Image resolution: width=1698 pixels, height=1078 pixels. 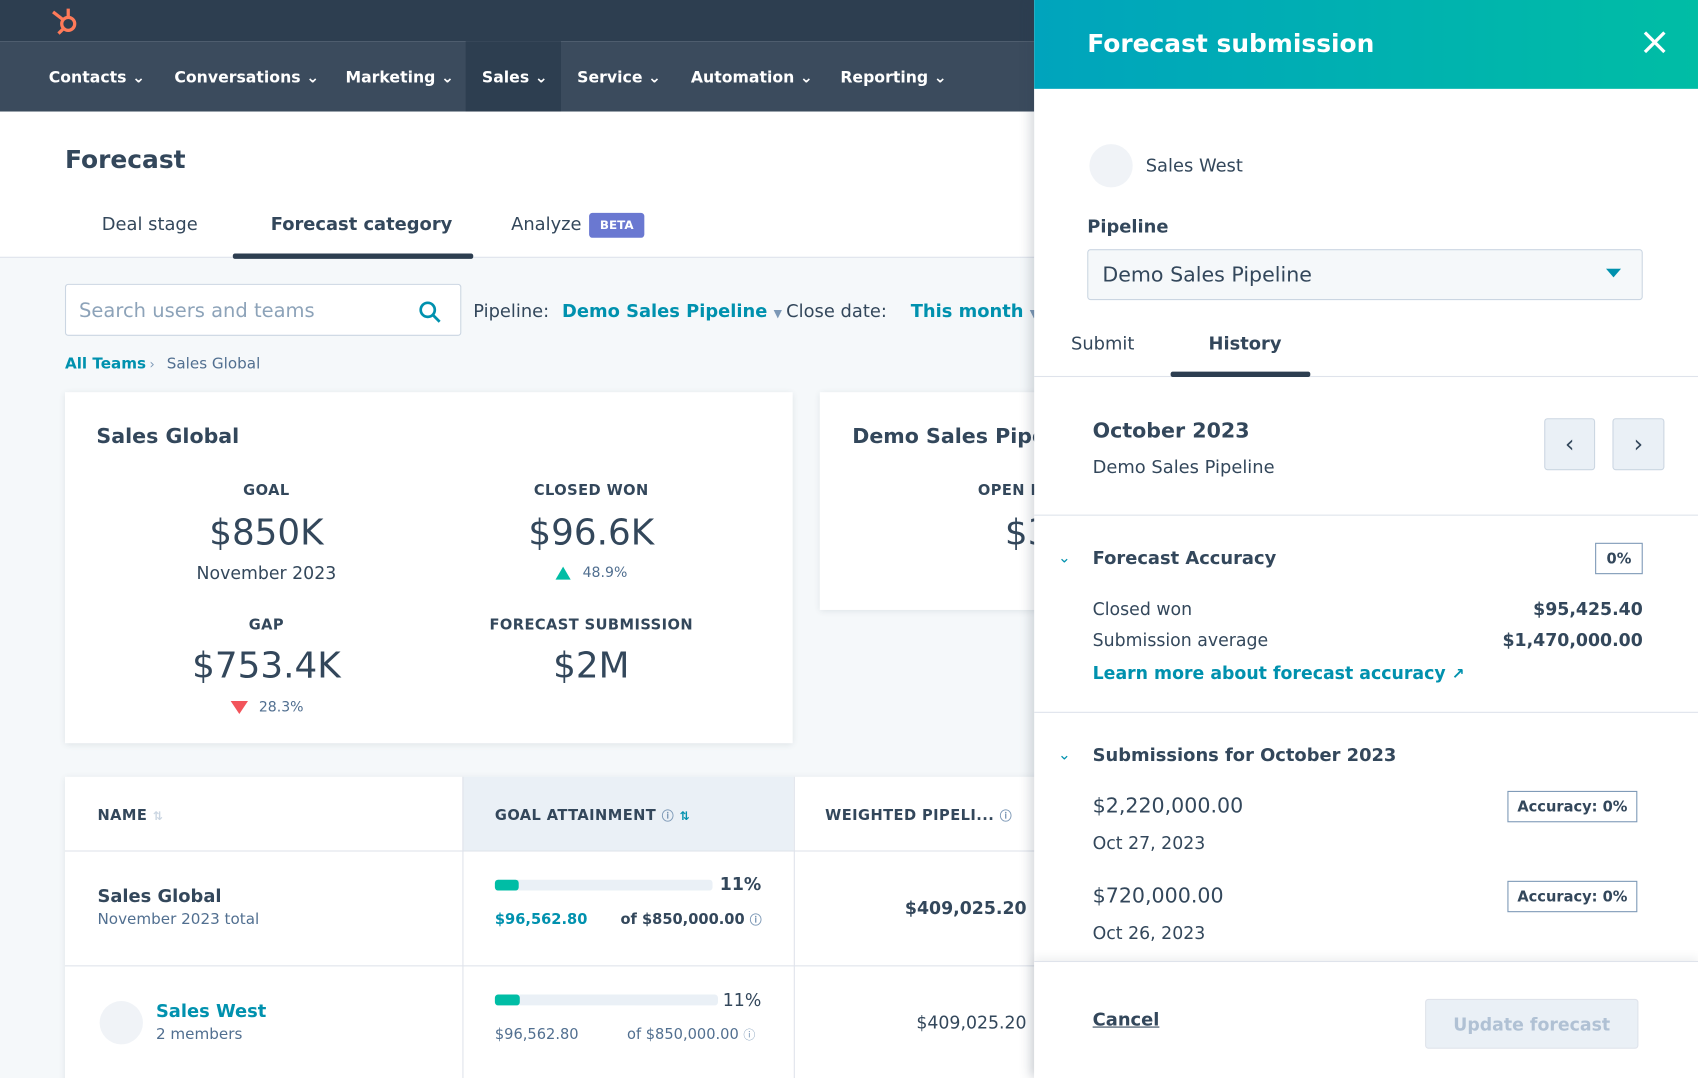 I want to click on nav-active, so click(x=513, y=76).